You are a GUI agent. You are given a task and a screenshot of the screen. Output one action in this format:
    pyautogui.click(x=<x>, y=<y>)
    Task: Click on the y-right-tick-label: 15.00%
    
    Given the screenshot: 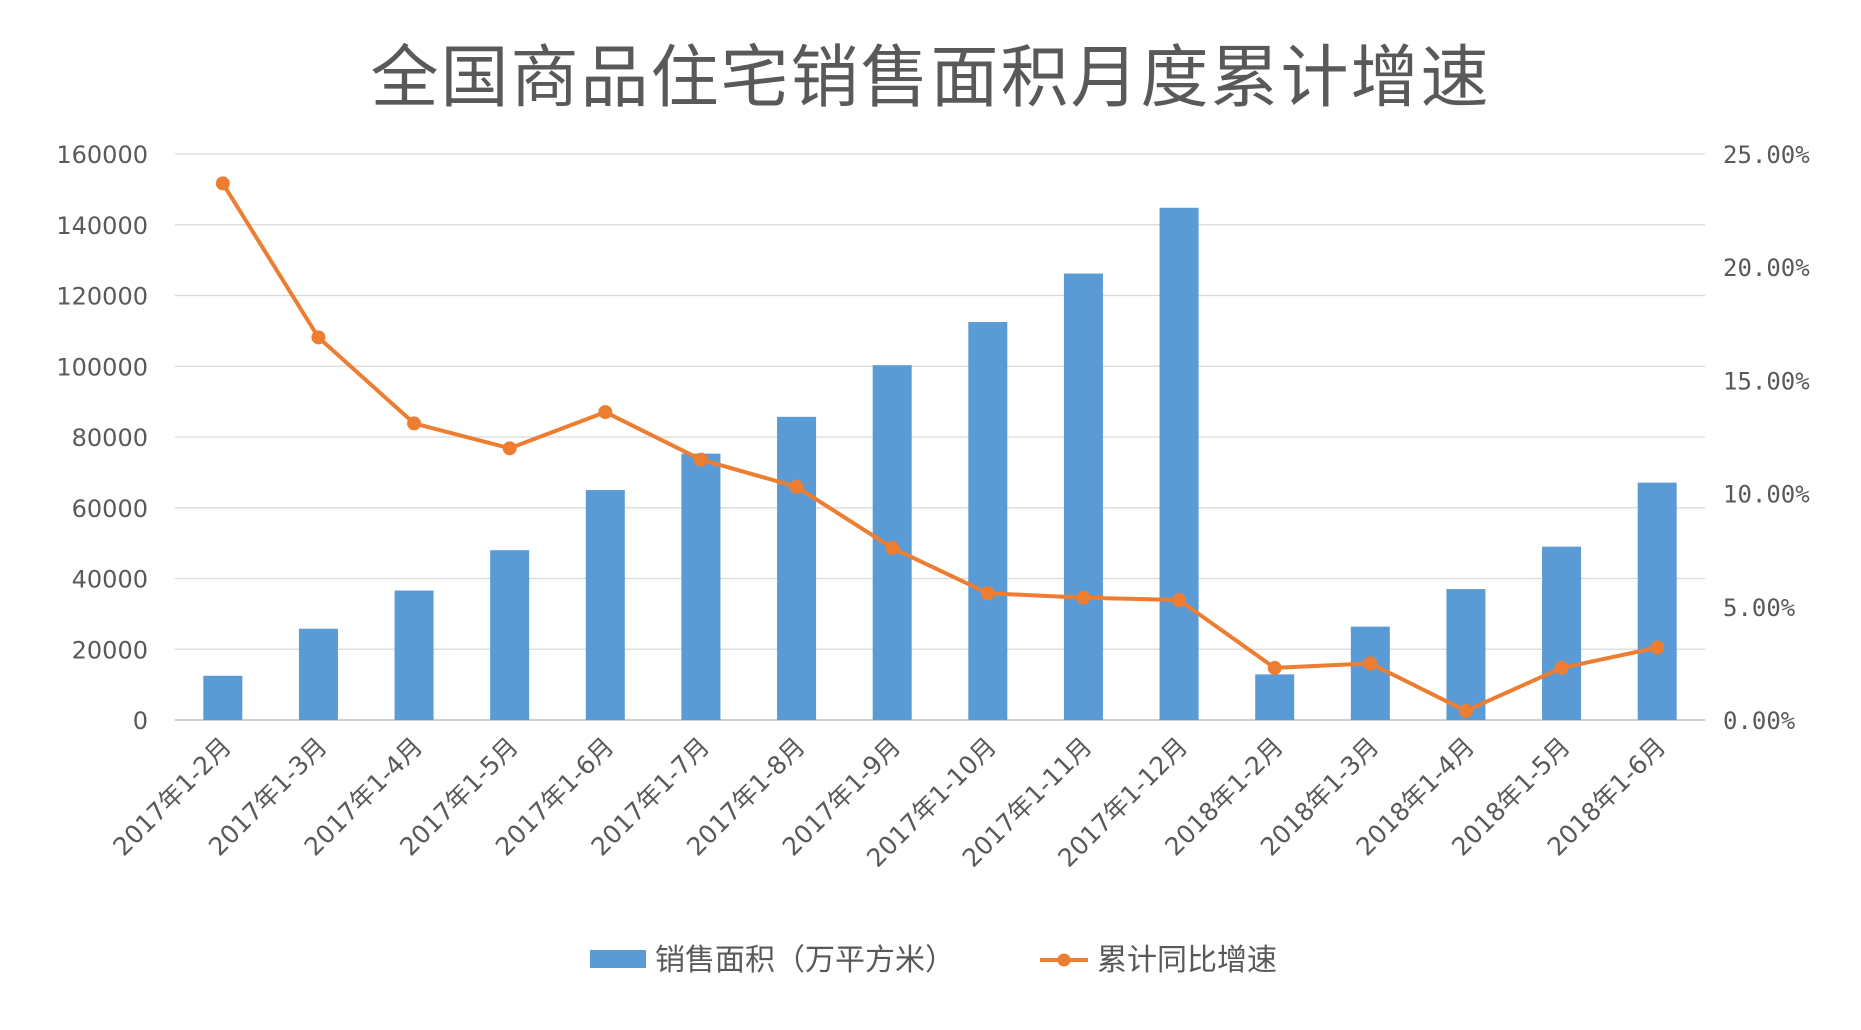 What is the action you would take?
    pyautogui.click(x=1766, y=381)
    